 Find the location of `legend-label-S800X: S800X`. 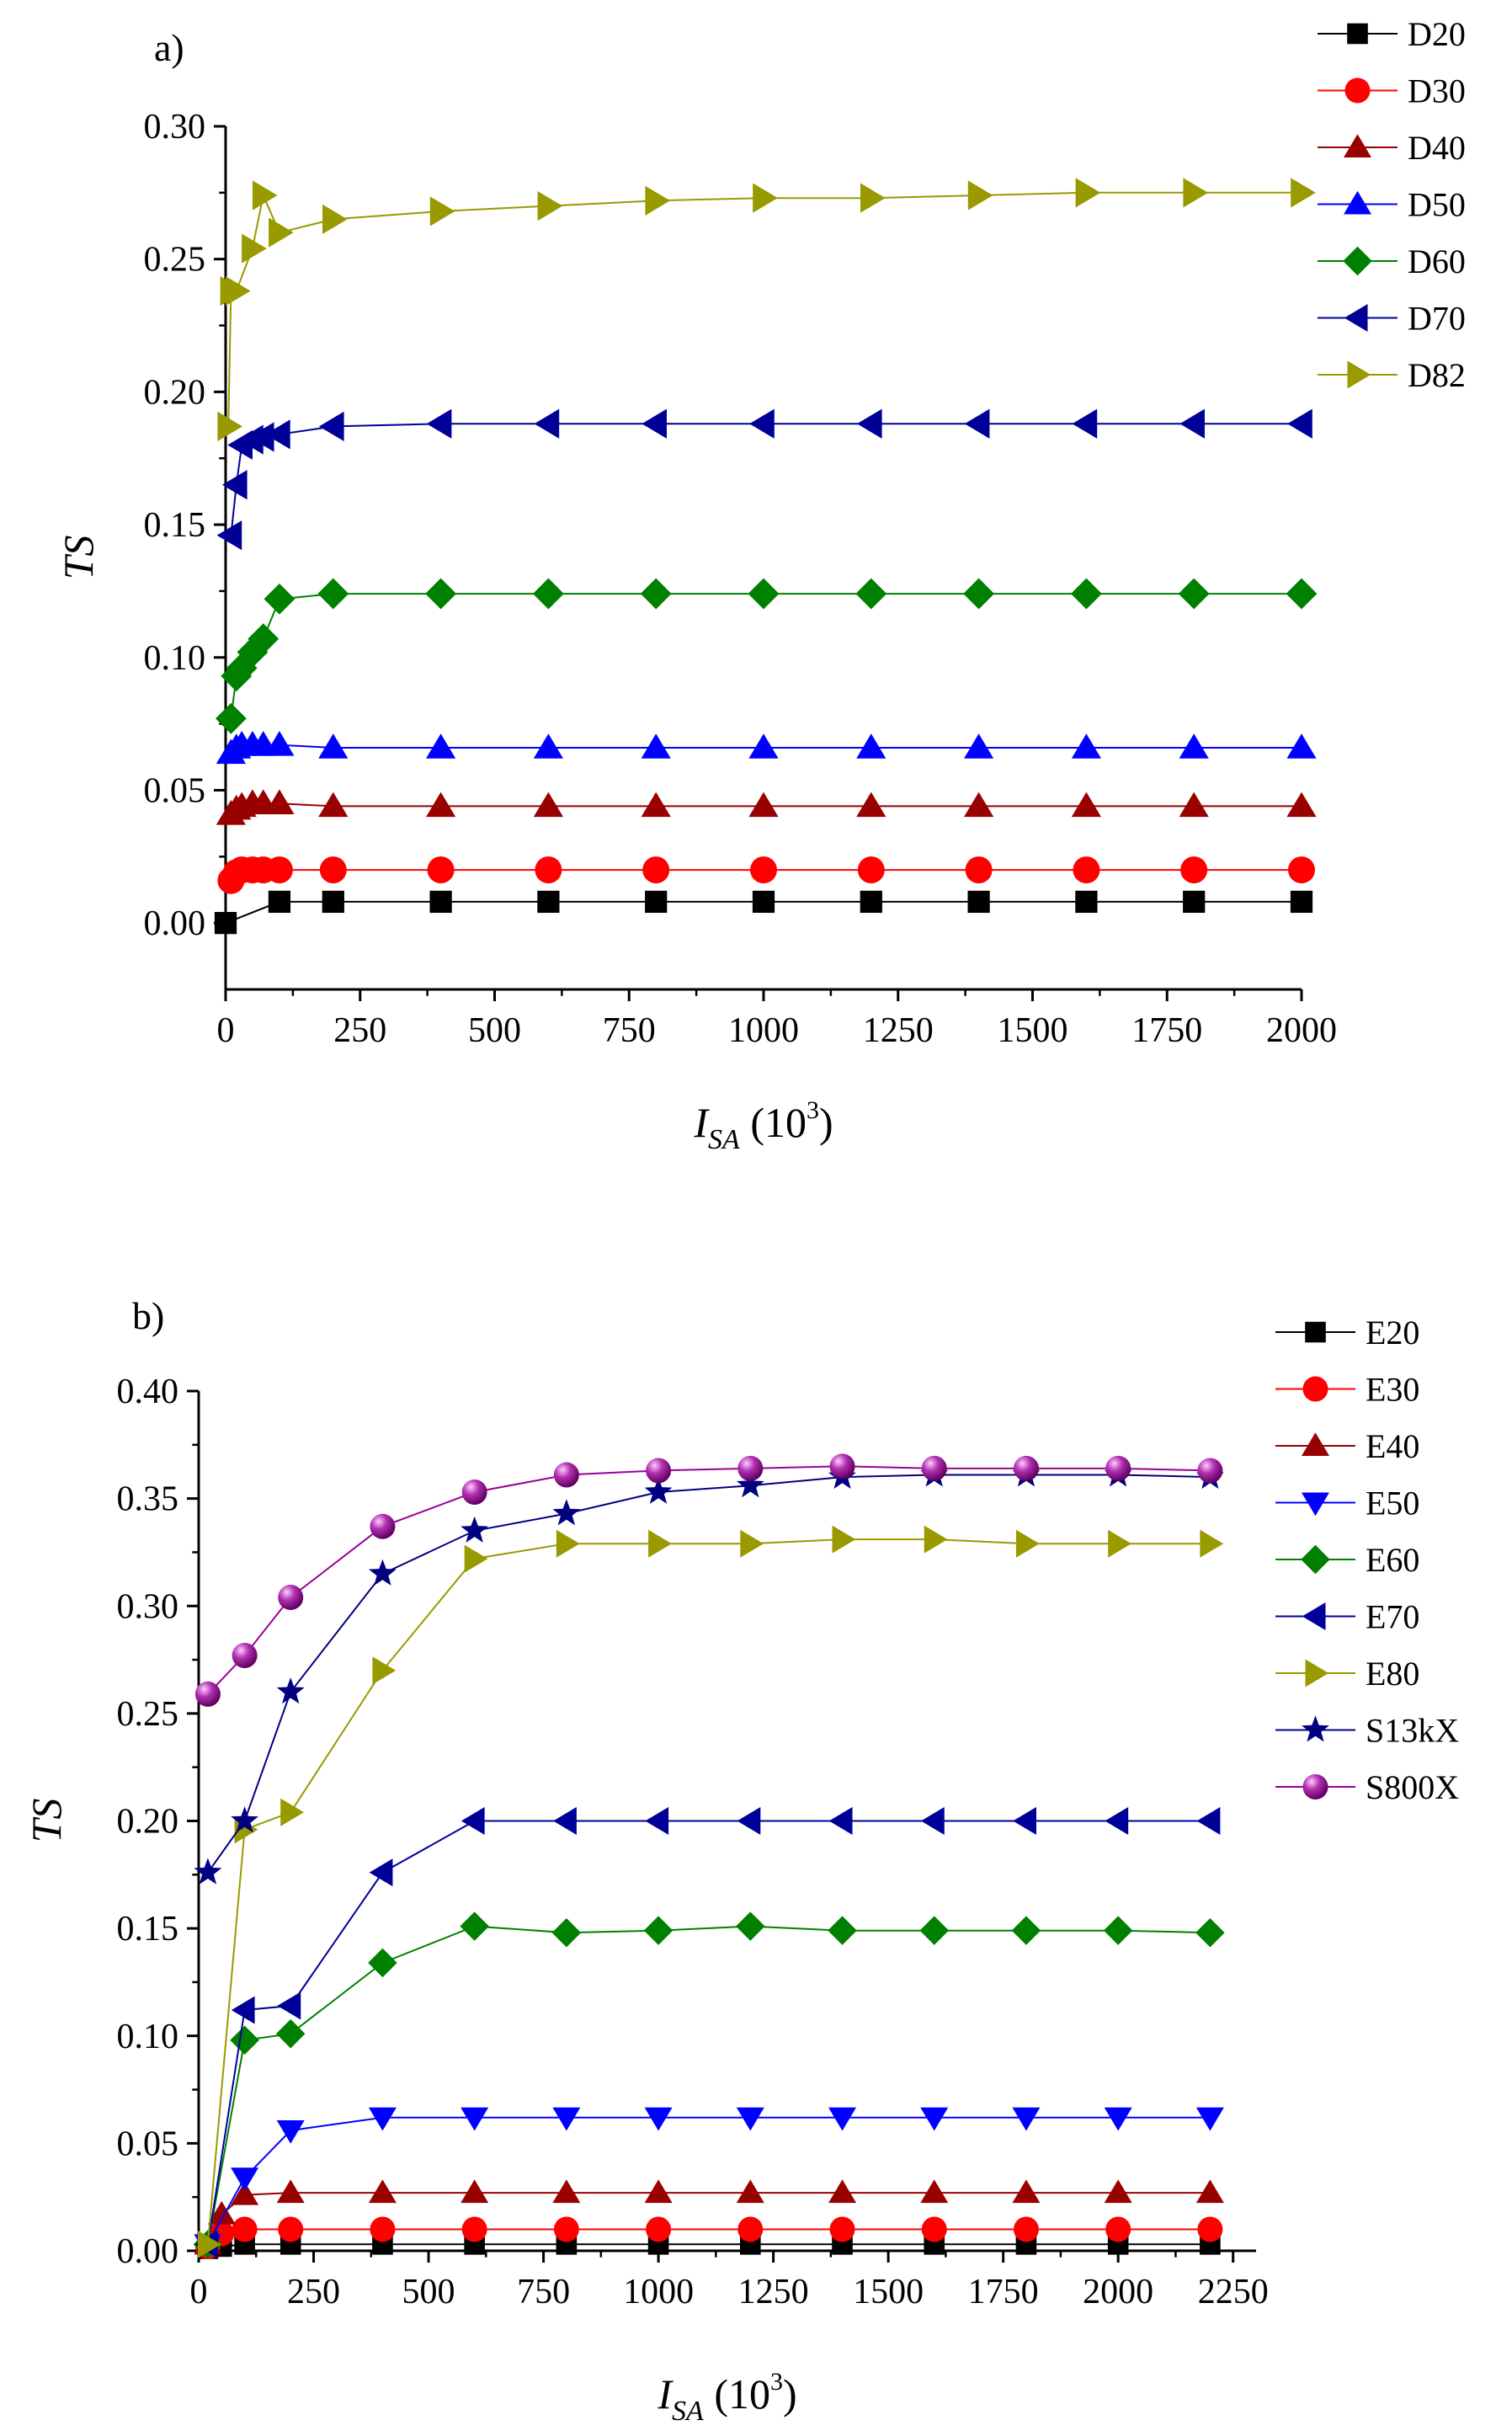

legend-label-S800X: S800X is located at coordinates (1412, 1787).